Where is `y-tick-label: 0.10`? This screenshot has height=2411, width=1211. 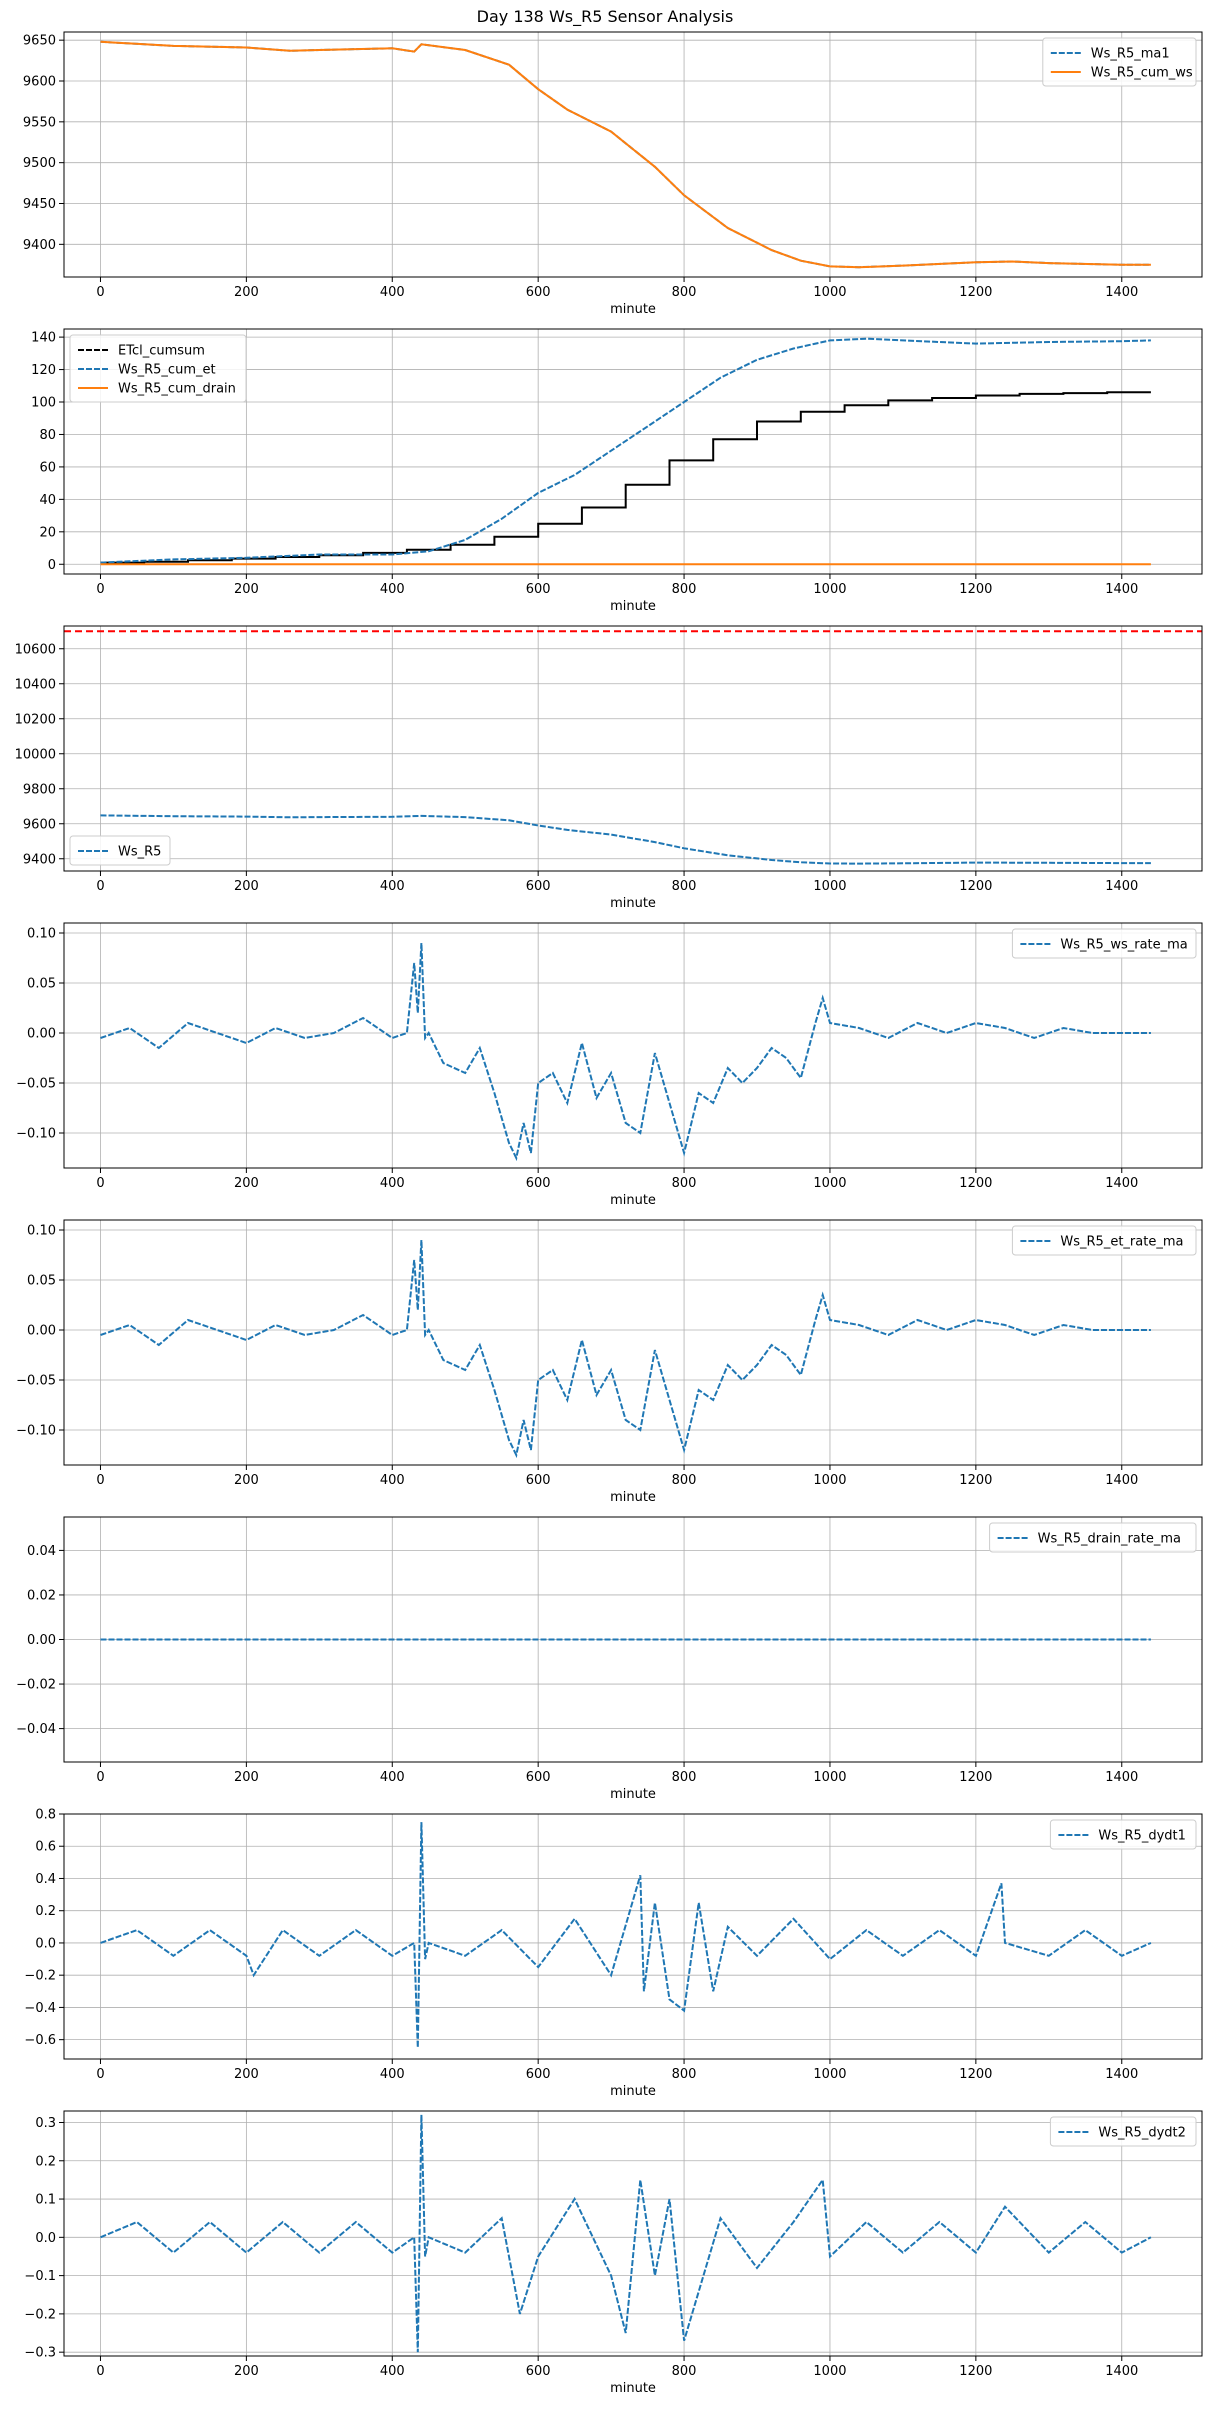 y-tick-label: 0.10 is located at coordinates (41, 1231).